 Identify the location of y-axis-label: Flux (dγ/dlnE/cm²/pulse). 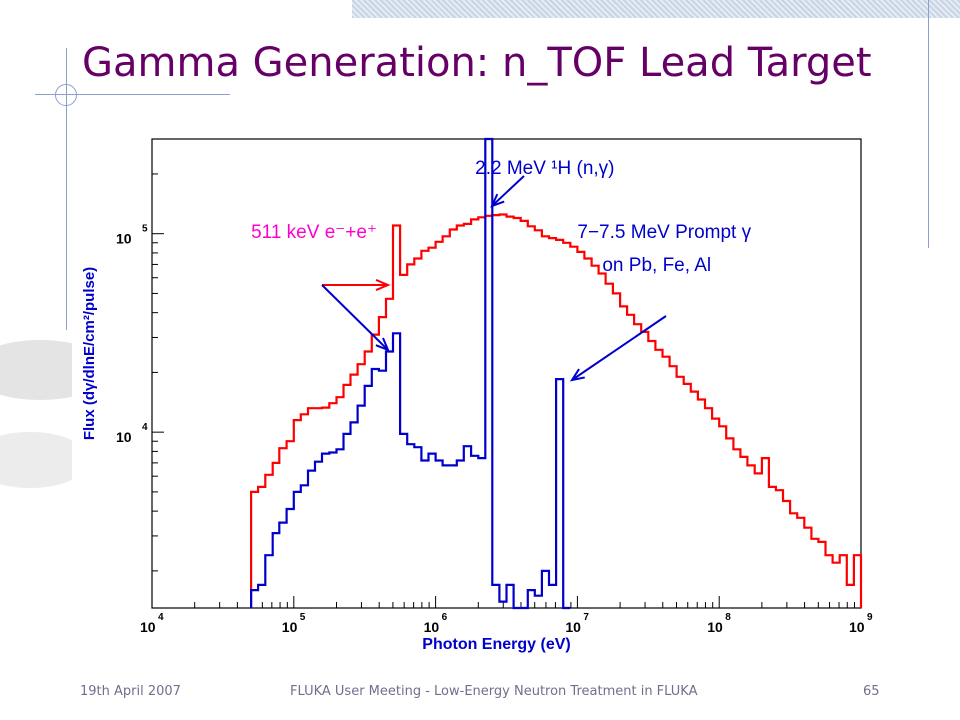
(89, 353).